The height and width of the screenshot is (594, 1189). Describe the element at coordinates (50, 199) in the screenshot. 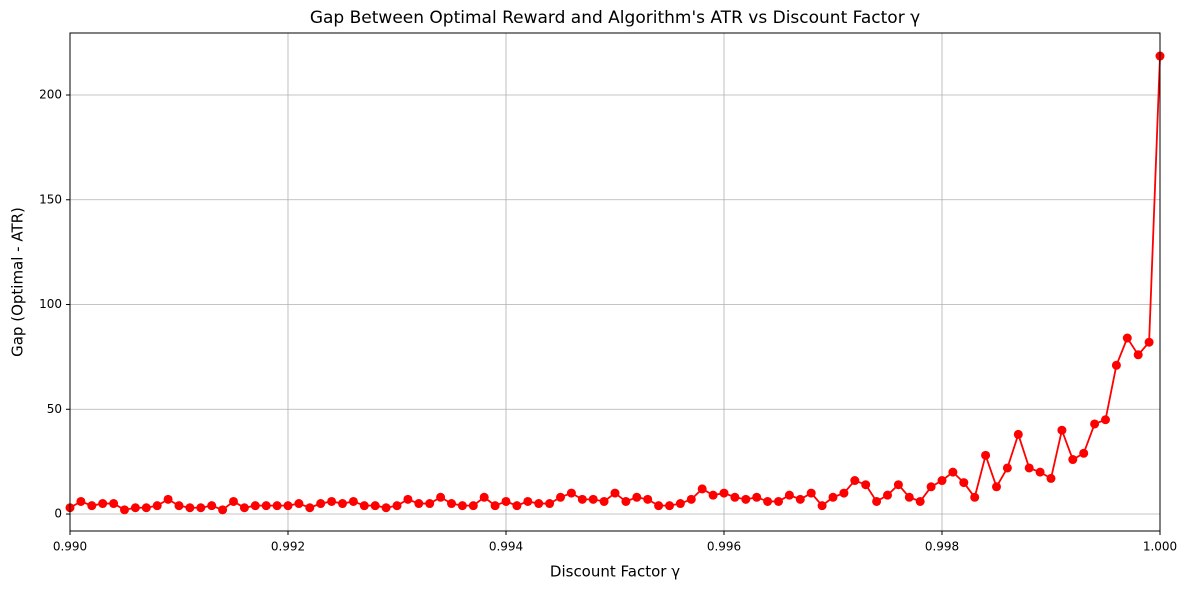

I see `y-tick-label: 150` at that location.